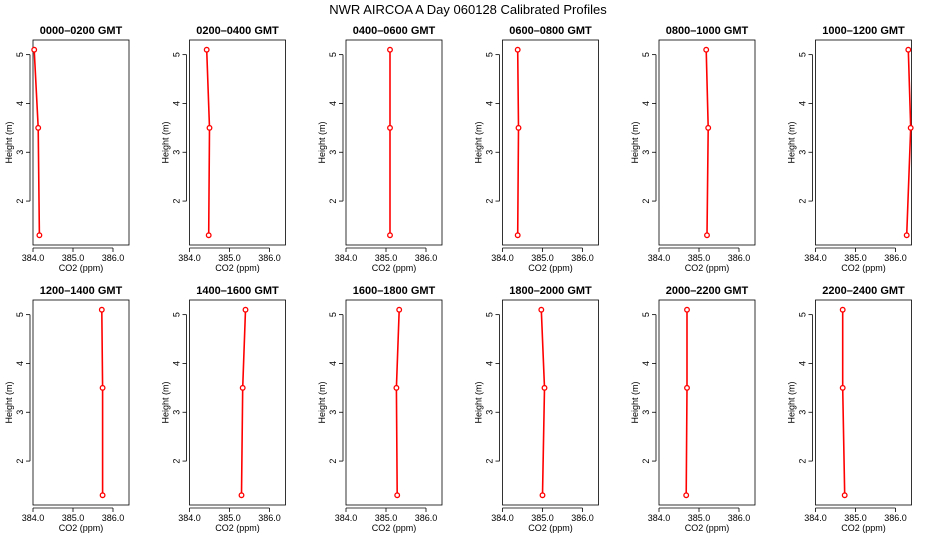  I want to click on panel-title: 0800–1000 GMT, so click(707, 31).